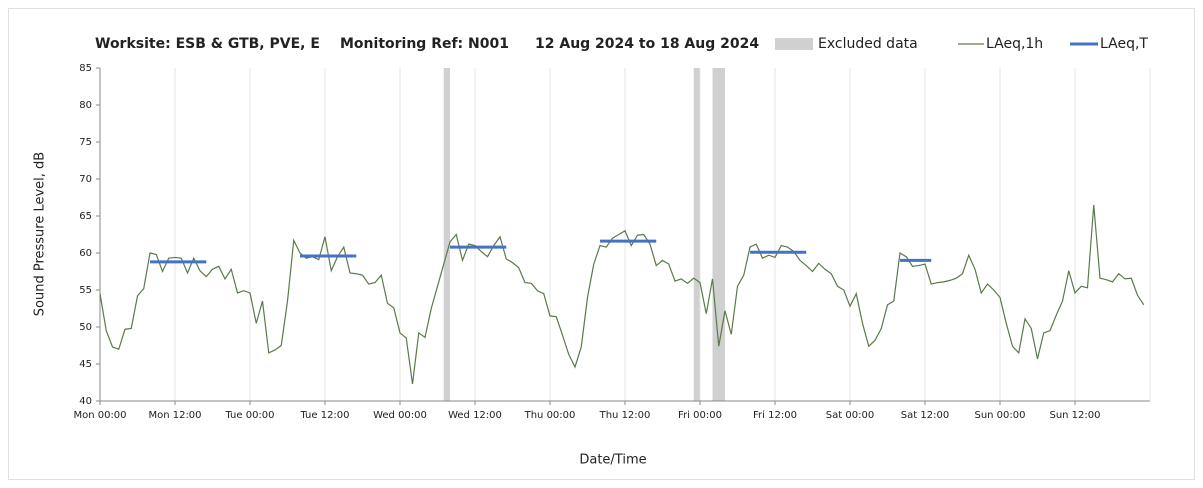 The height and width of the screenshot is (488, 1203). What do you see at coordinates (85, 364) in the screenshot?
I see `y-tick-label: 45` at bounding box center [85, 364].